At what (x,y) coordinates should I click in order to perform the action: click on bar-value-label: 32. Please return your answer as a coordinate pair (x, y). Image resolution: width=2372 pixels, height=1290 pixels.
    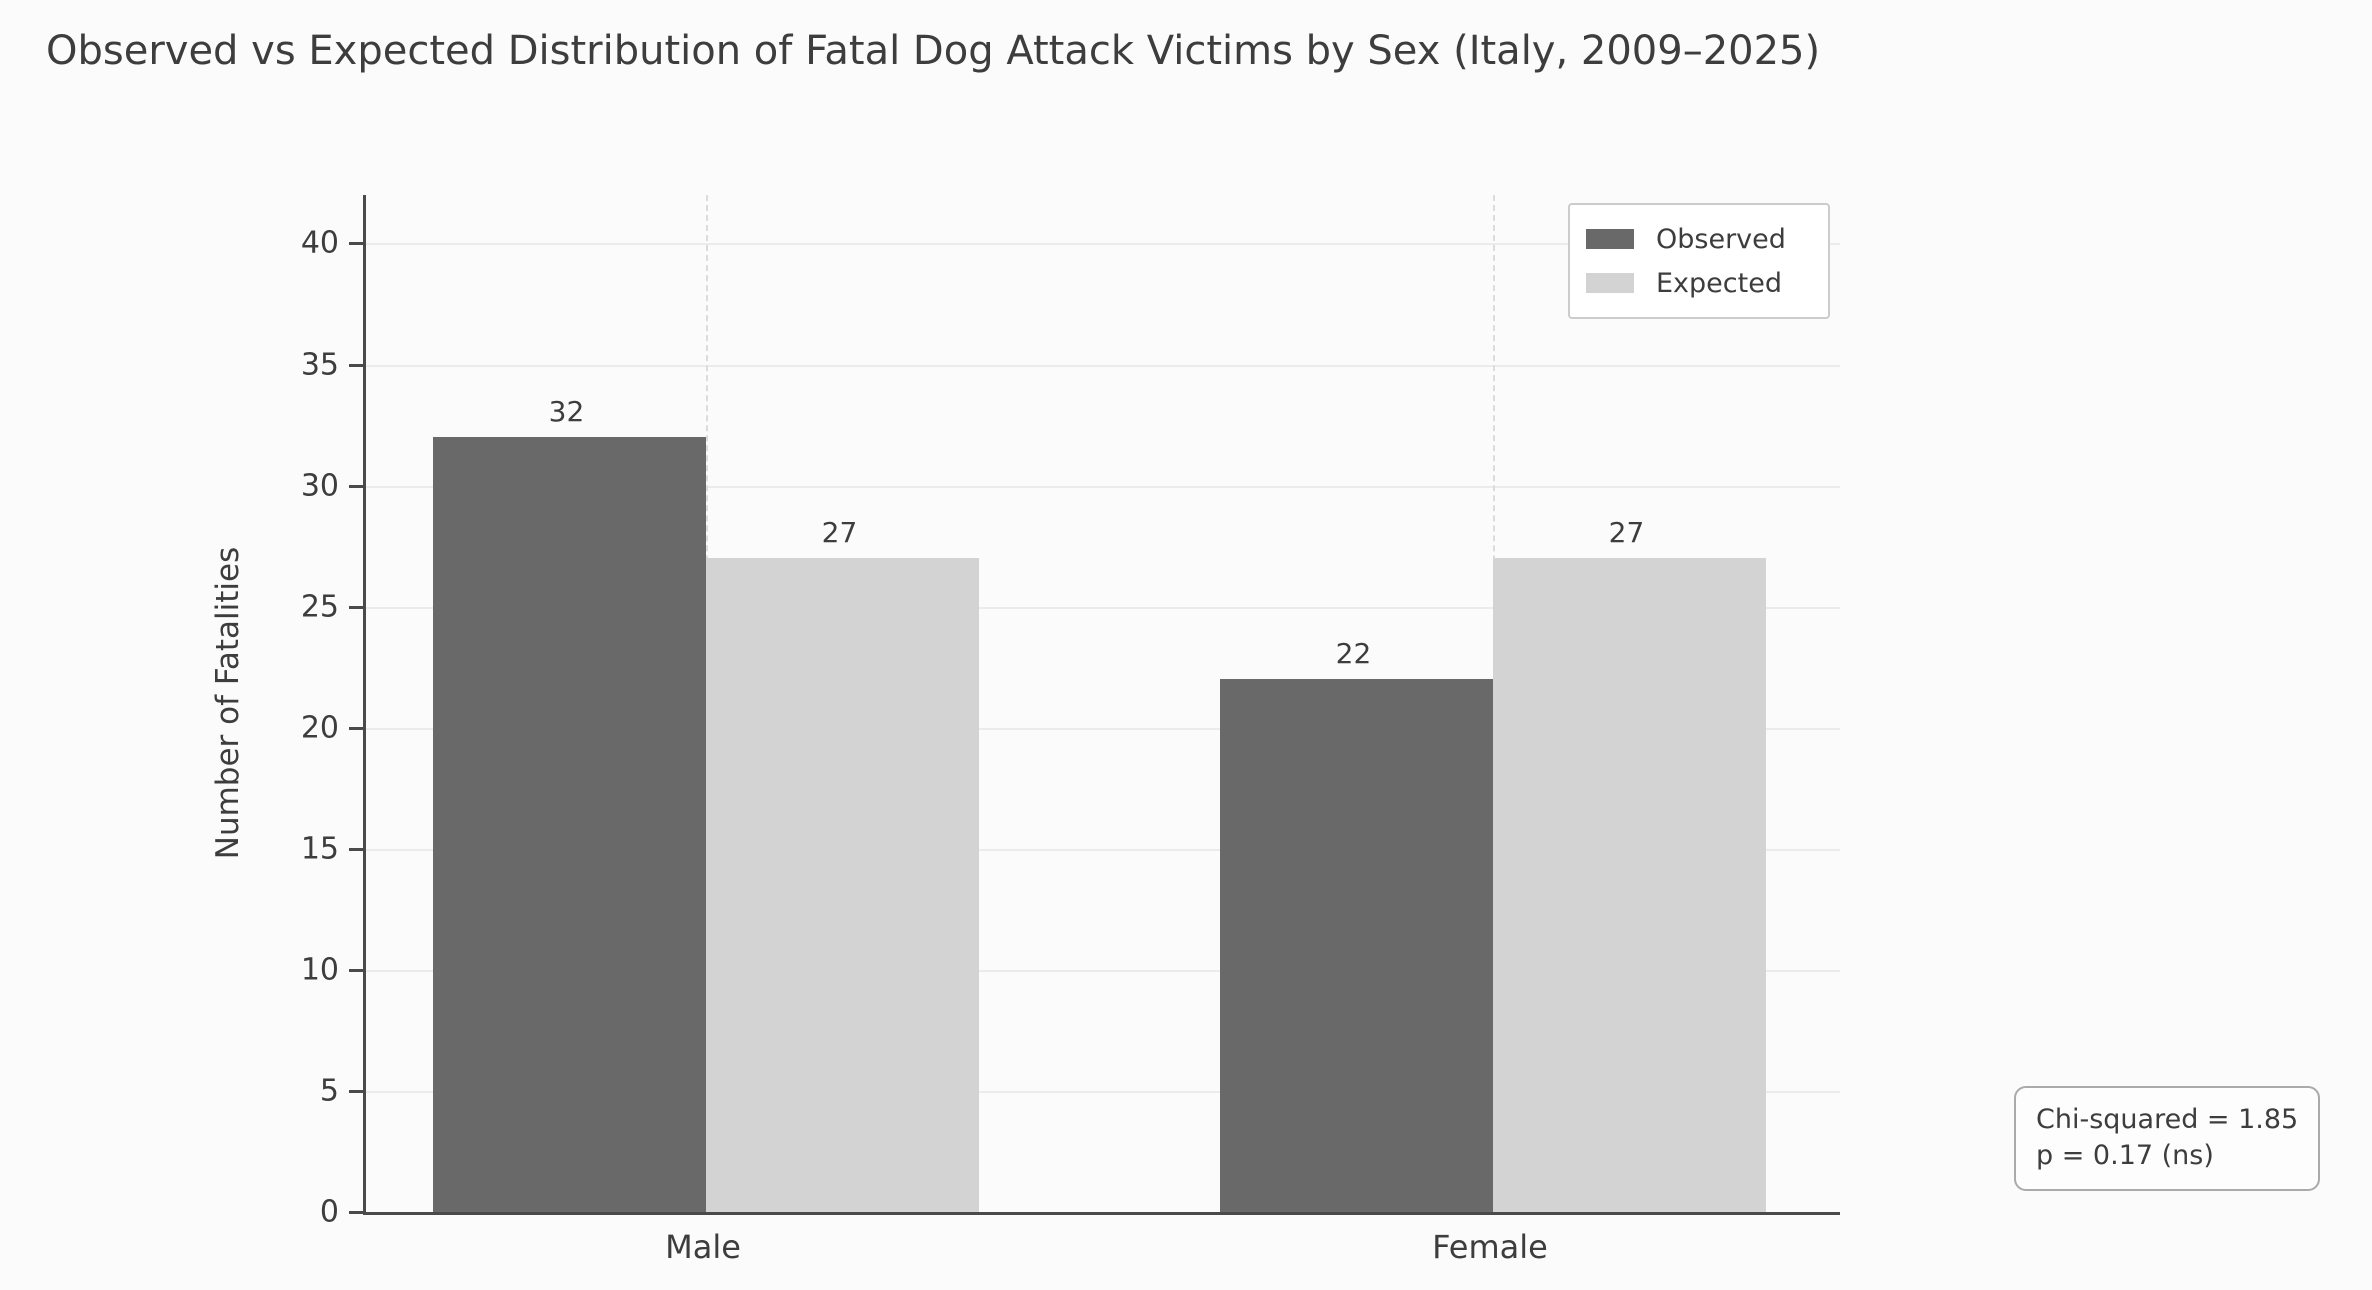
    Looking at the image, I should click on (566, 412).